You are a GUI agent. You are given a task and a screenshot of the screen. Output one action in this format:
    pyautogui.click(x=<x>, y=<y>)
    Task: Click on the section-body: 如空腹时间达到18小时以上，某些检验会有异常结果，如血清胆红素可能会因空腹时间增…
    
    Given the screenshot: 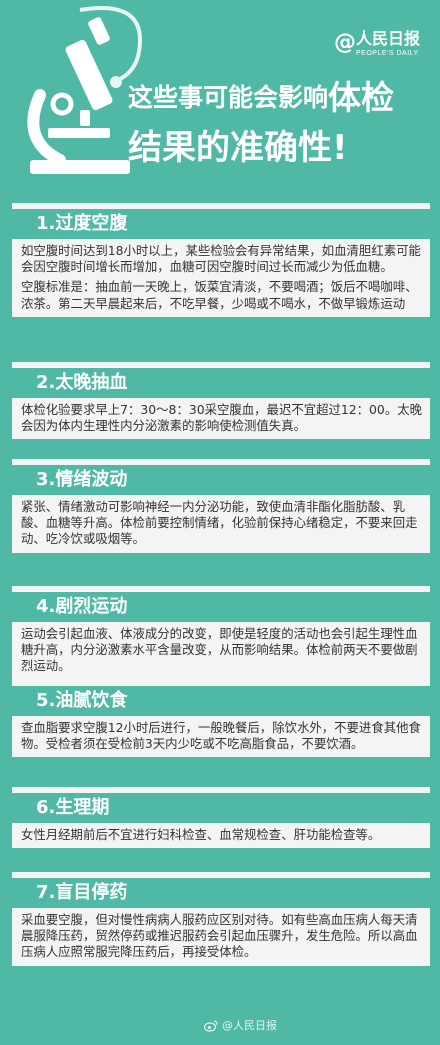 What is the action you would take?
    pyautogui.click(x=221, y=278)
    